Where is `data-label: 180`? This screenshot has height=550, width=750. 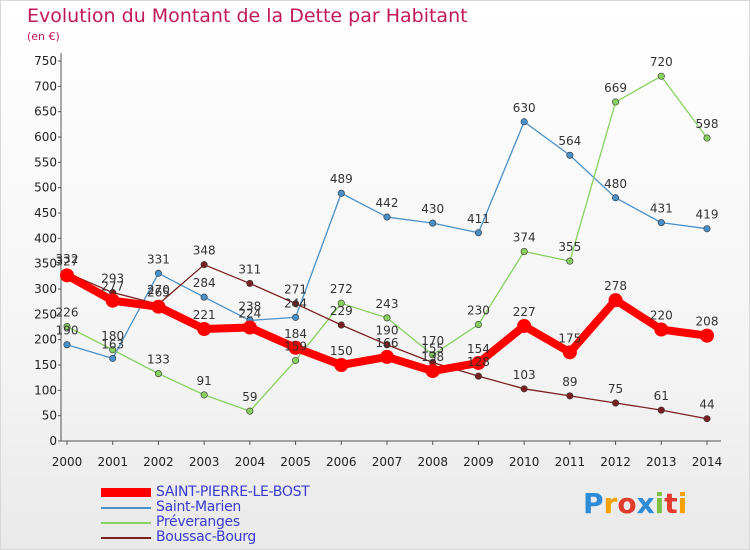
data-label: 180 is located at coordinates (112, 336).